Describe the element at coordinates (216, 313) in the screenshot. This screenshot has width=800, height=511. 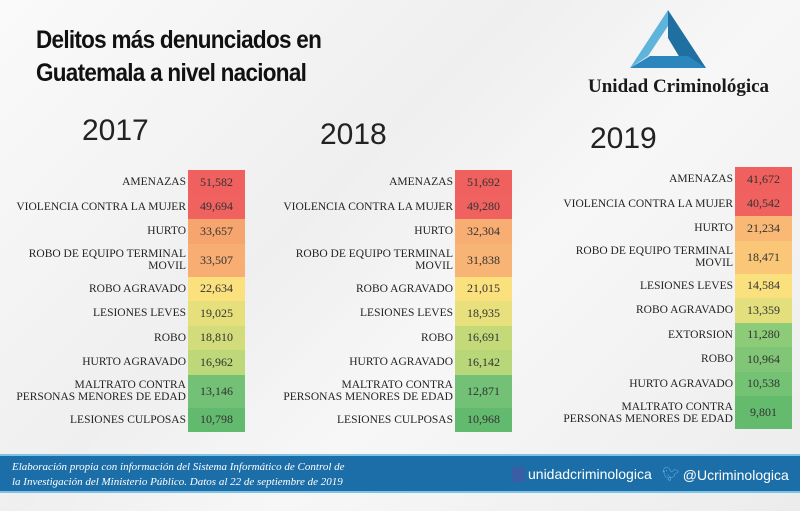
I see `crime-count: 19,025` at that location.